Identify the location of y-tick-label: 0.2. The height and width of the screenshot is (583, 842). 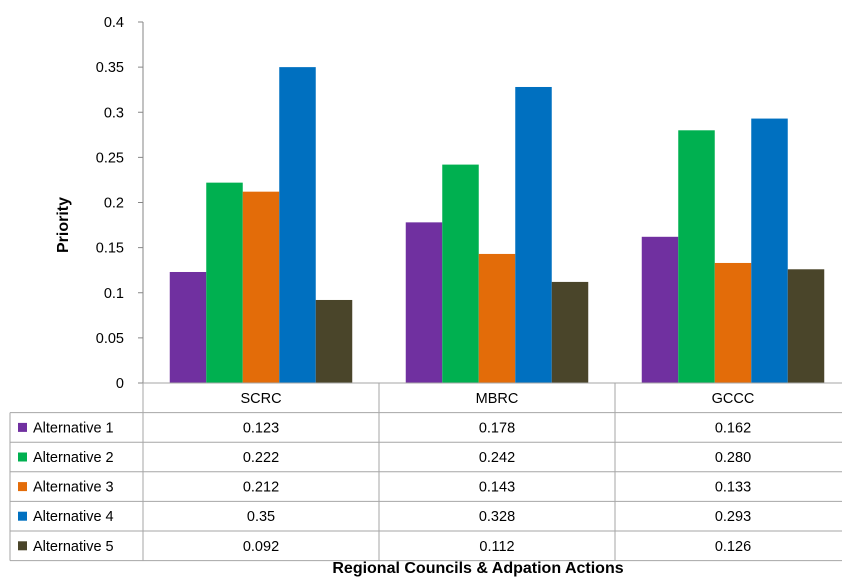
(114, 204).